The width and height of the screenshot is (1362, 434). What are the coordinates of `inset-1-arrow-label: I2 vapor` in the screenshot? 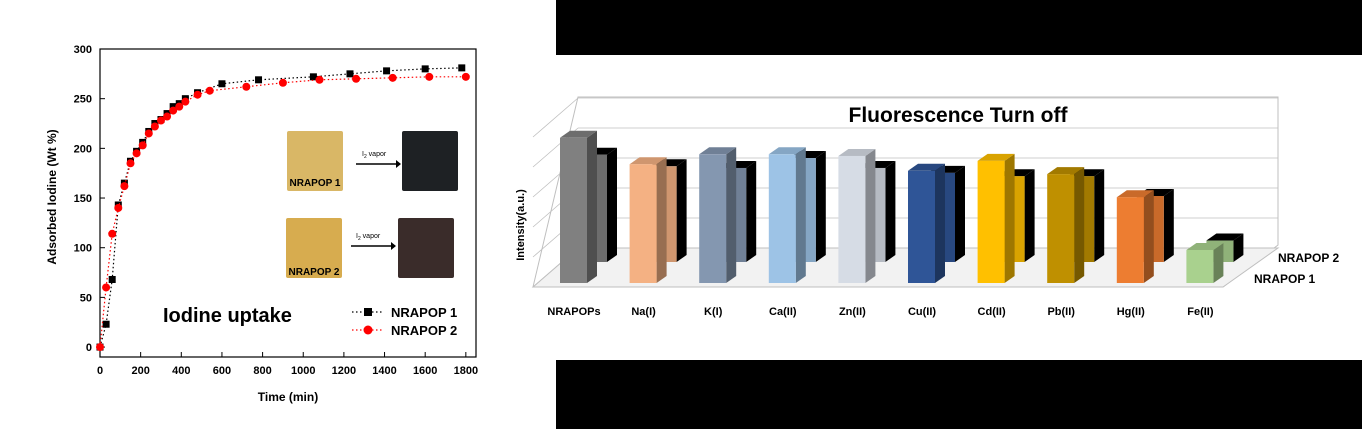 It's located at (374, 155).